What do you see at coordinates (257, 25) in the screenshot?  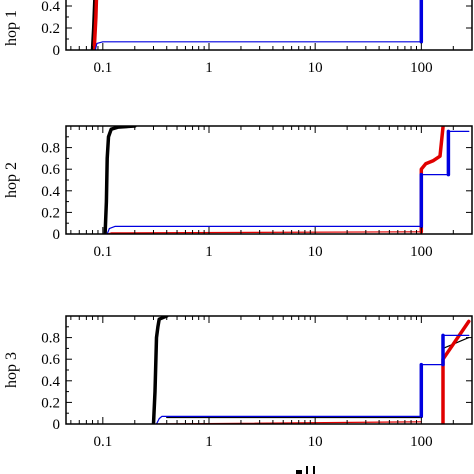 I see `series-group` at bounding box center [257, 25].